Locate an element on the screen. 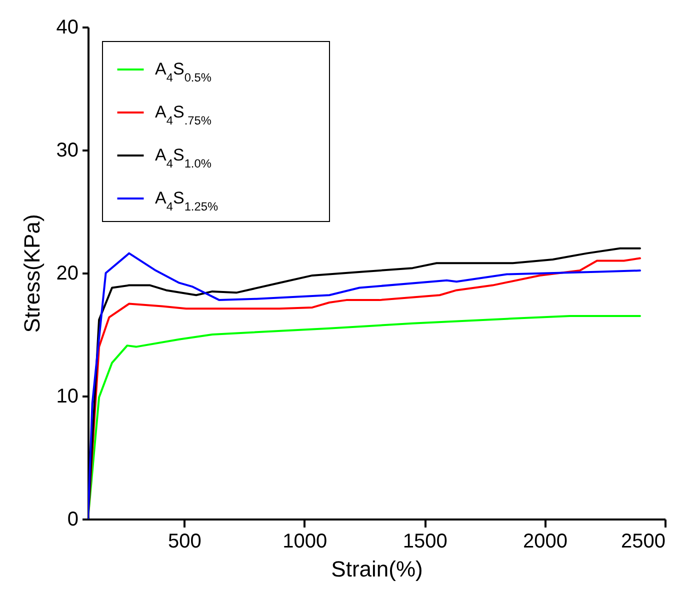 This screenshot has height=616, width=694. legend-label: A$_{4}$S$_{1.0%}$ is located at coordinates (183, 158).